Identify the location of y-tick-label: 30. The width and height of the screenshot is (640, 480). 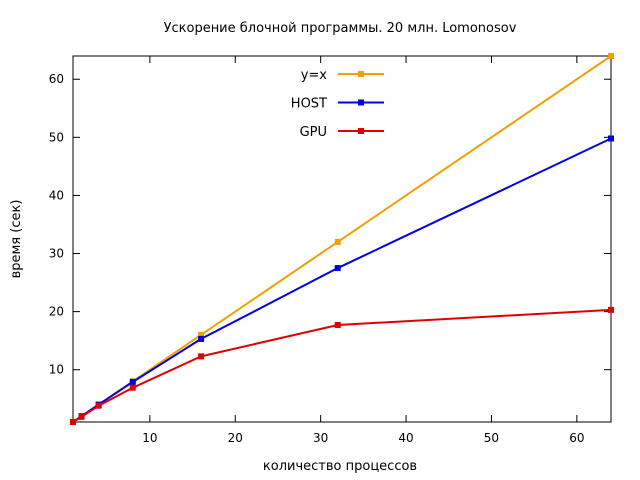
(56, 254).